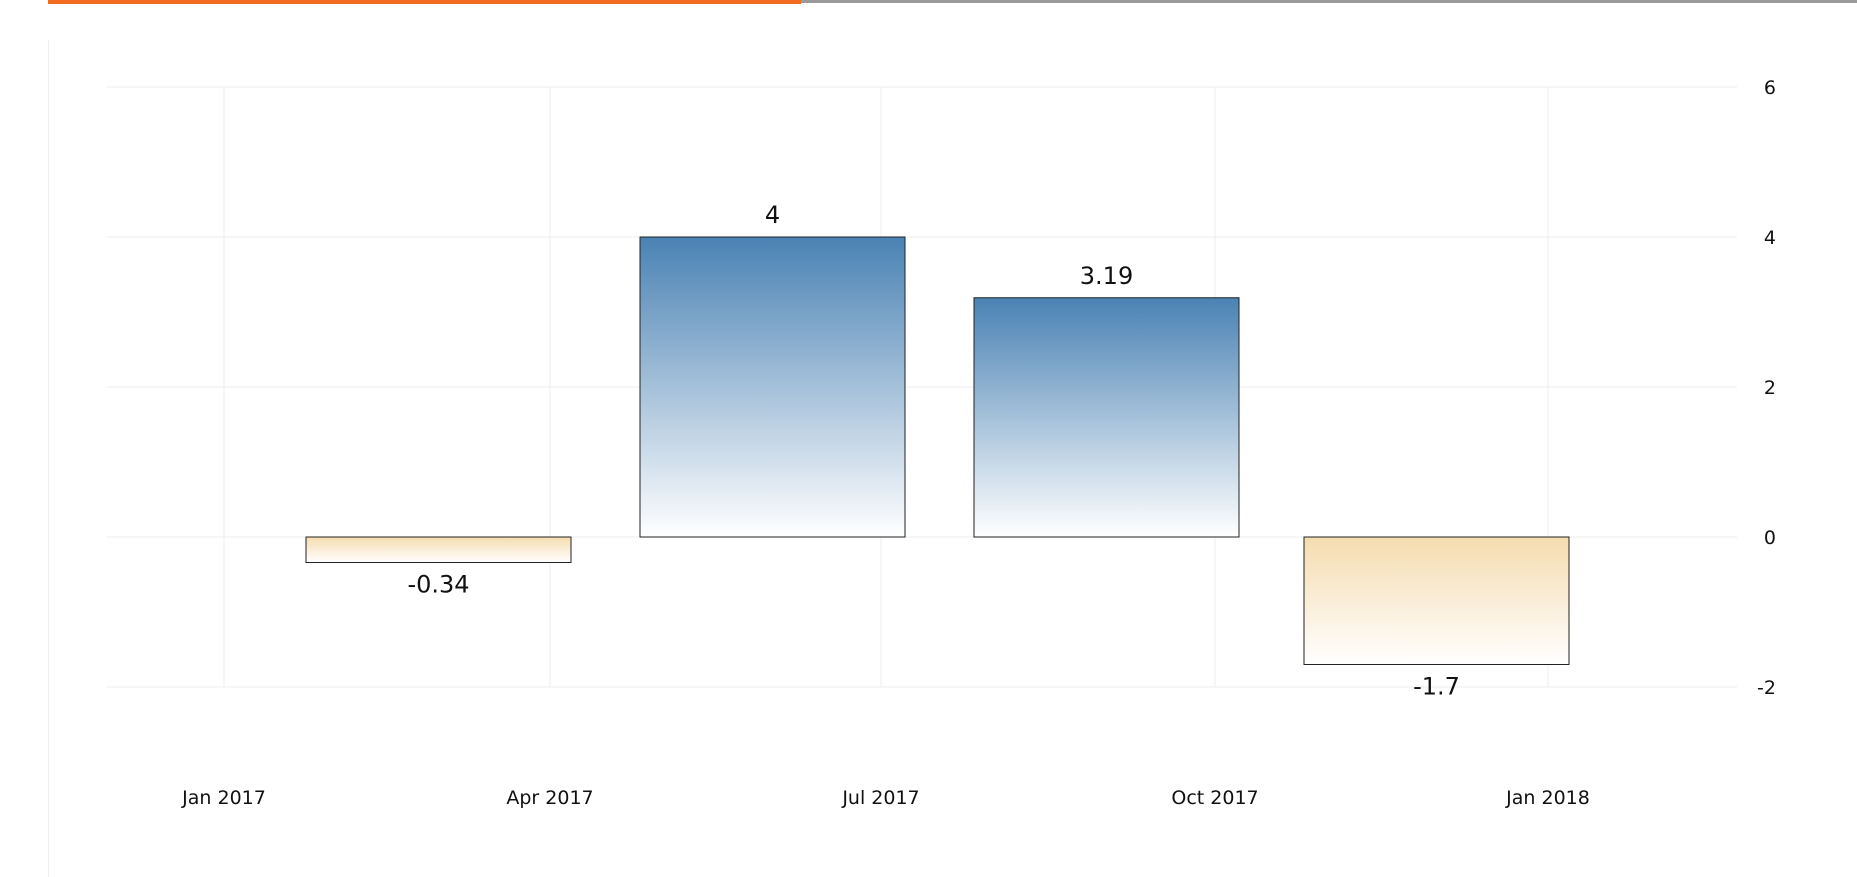 The height and width of the screenshot is (877, 1857). I want to click on top-progress-bar, so click(952, 2).